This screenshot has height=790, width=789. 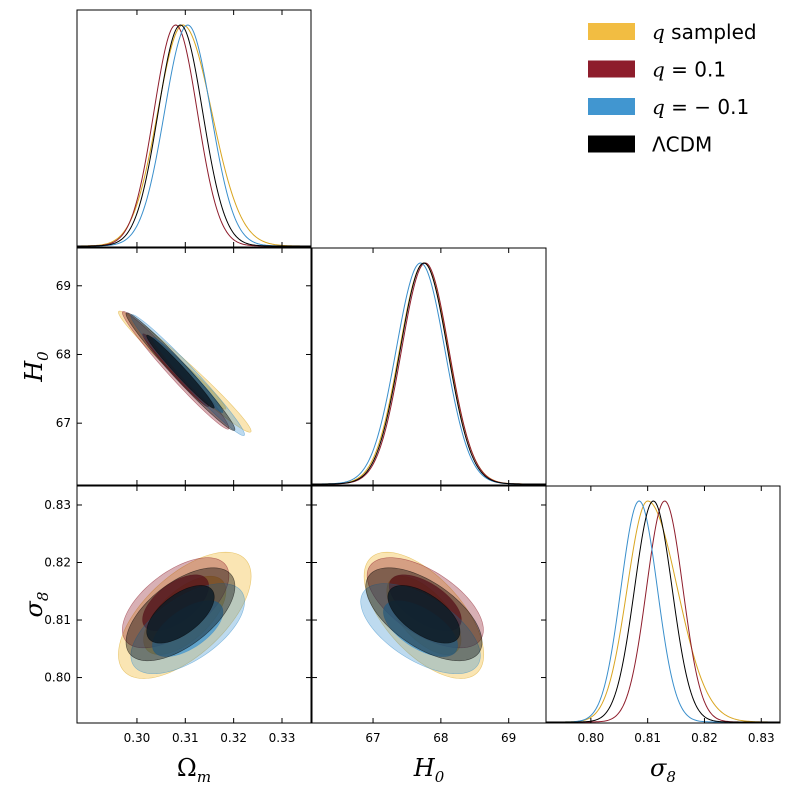 I want to click on x-tick-label-om-1: 0.31, so click(x=185, y=738).